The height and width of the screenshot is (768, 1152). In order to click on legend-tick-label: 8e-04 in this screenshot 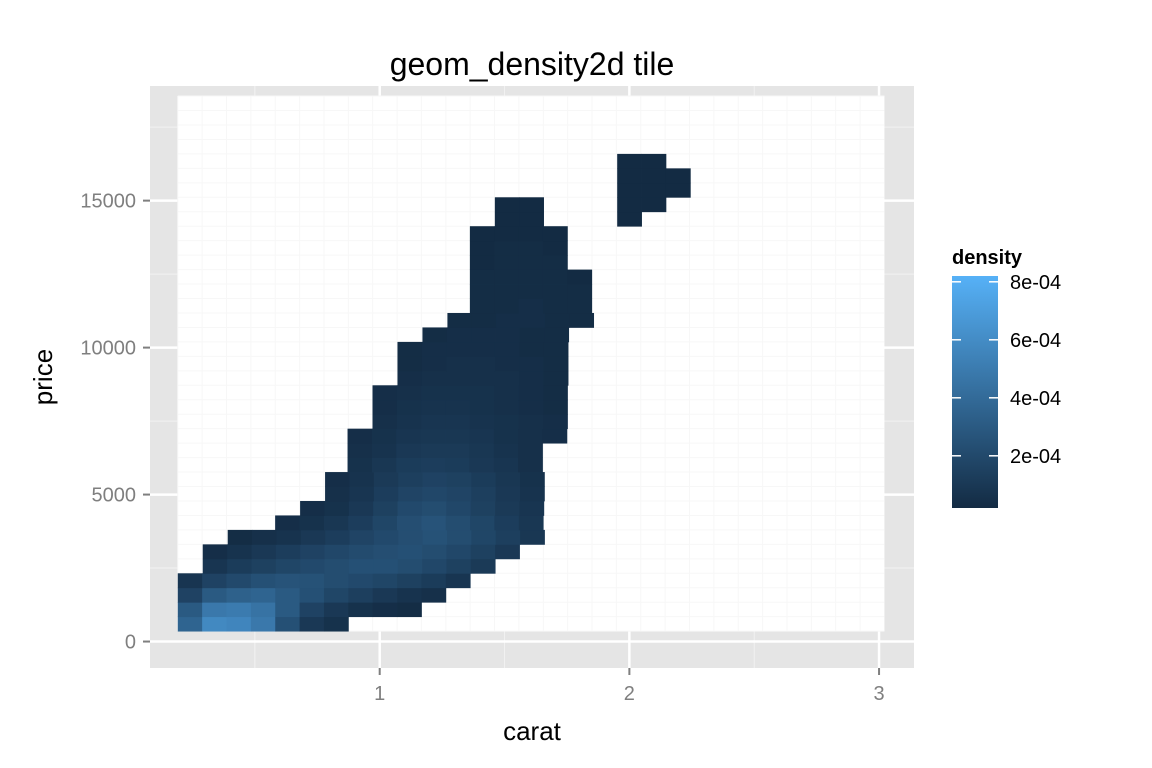, I will do `click(1035, 283)`.